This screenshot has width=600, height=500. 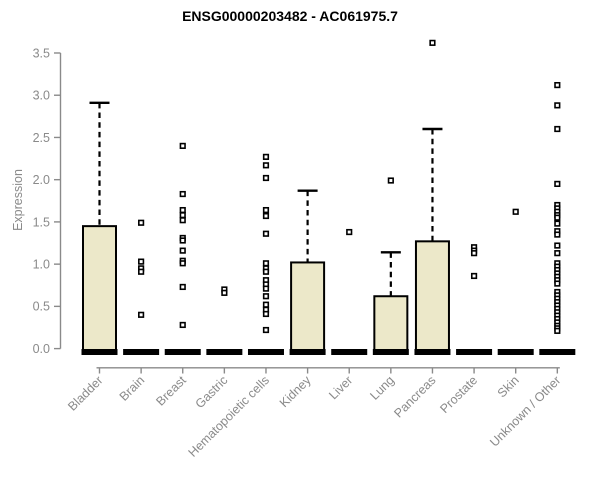 What do you see at coordinates (508, 386) in the screenshot?
I see `x-category-label: Skin` at bounding box center [508, 386].